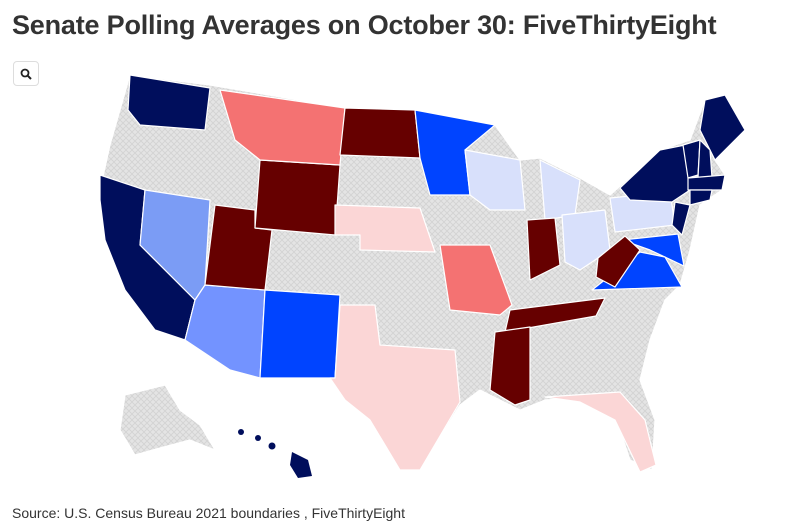  Describe the element at coordinates (300, 334) in the screenshot. I see `state-nm` at that location.